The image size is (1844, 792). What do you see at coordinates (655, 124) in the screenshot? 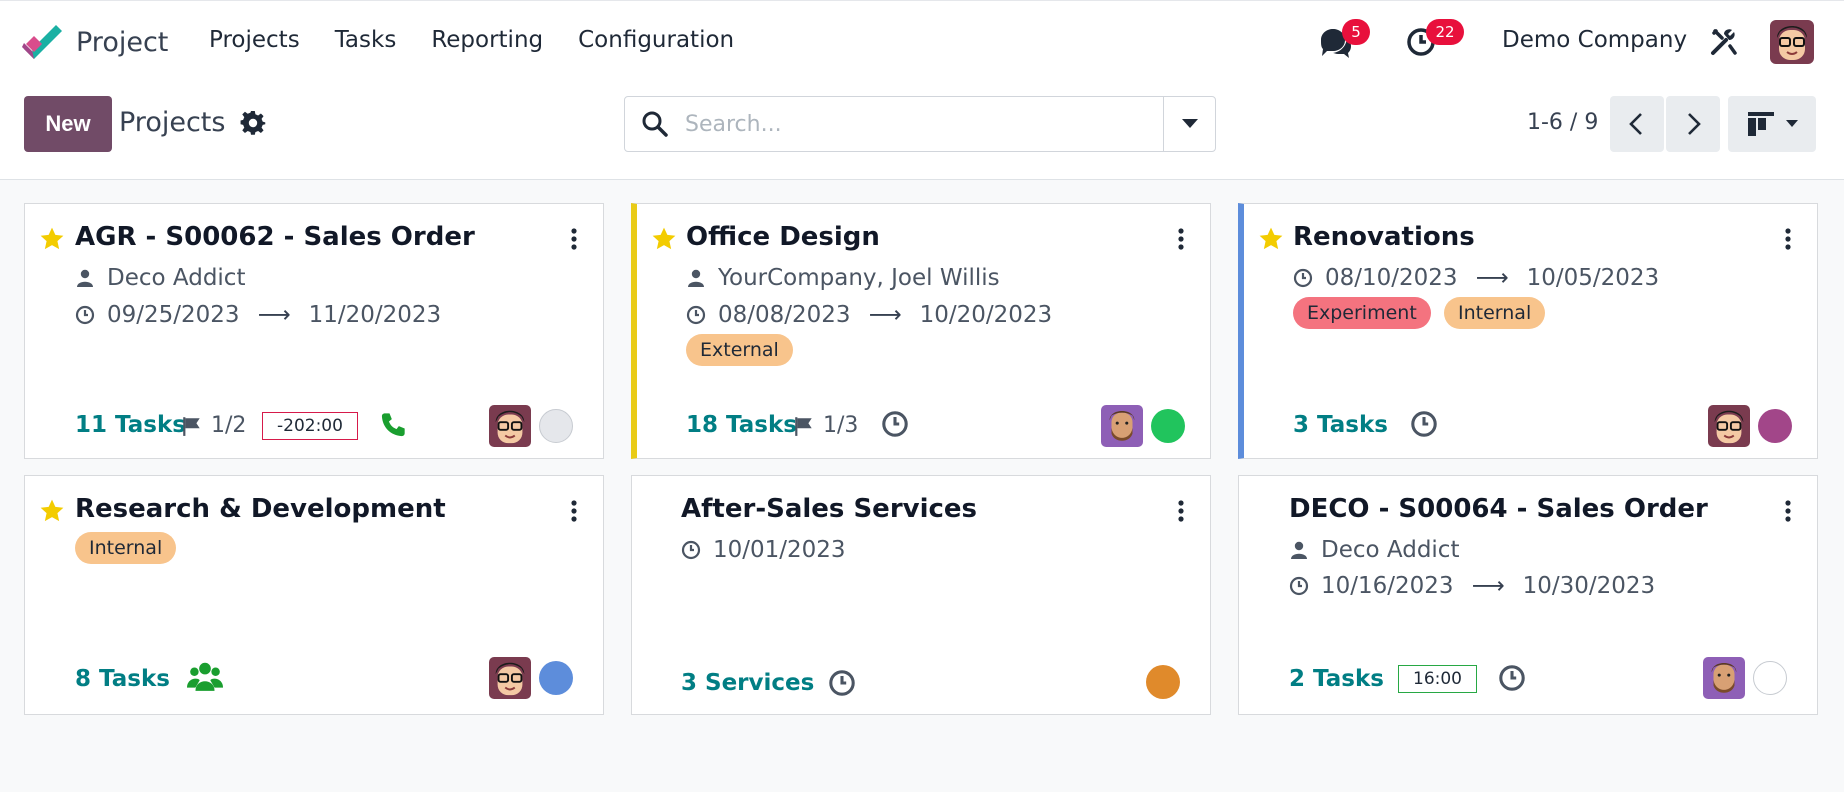
I see `search-icon` at bounding box center [655, 124].